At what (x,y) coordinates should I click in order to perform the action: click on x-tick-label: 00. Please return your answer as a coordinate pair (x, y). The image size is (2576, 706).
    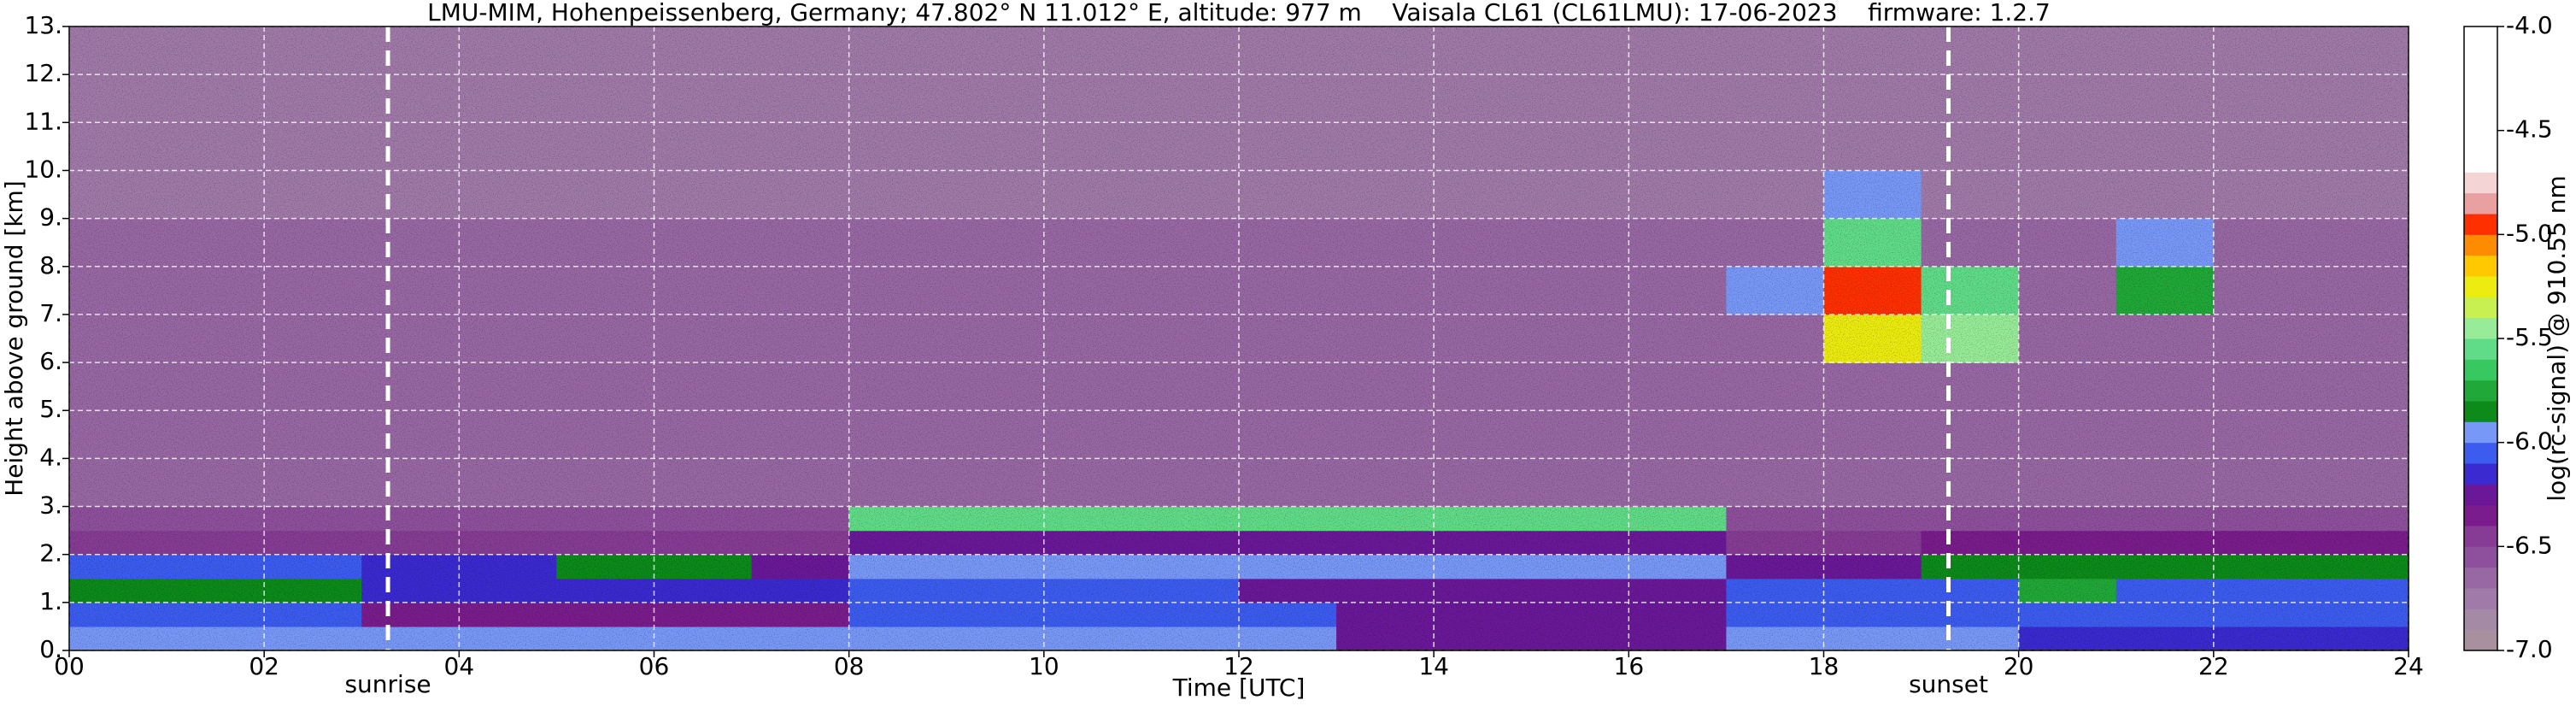
    Looking at the image, I should click on (69, 666).